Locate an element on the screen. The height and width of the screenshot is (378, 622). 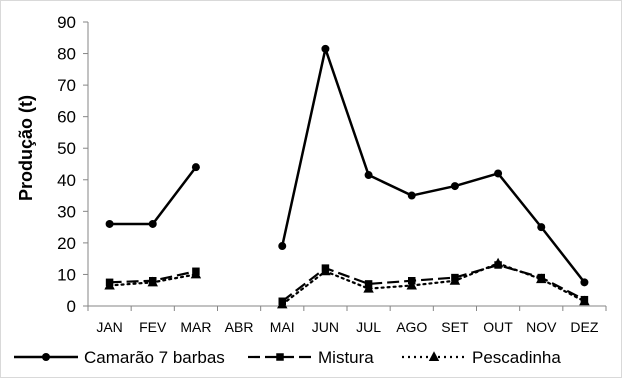
x-tick-label: AGO is located at coordinates (411, 327).